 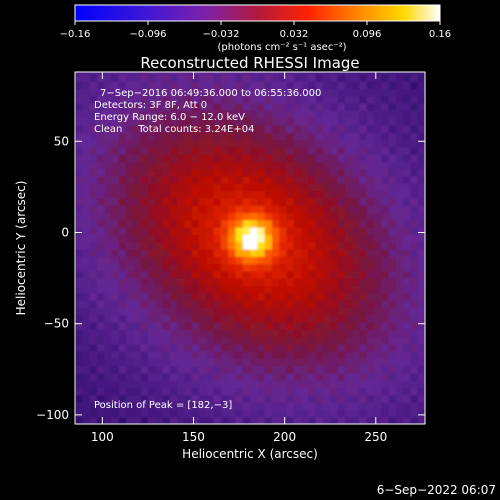 What do you see at coordinates (249, 63) in the screenshot?
I see `chart-title: Reconstructed RHESSI Image` at bounding box center [249, 63].